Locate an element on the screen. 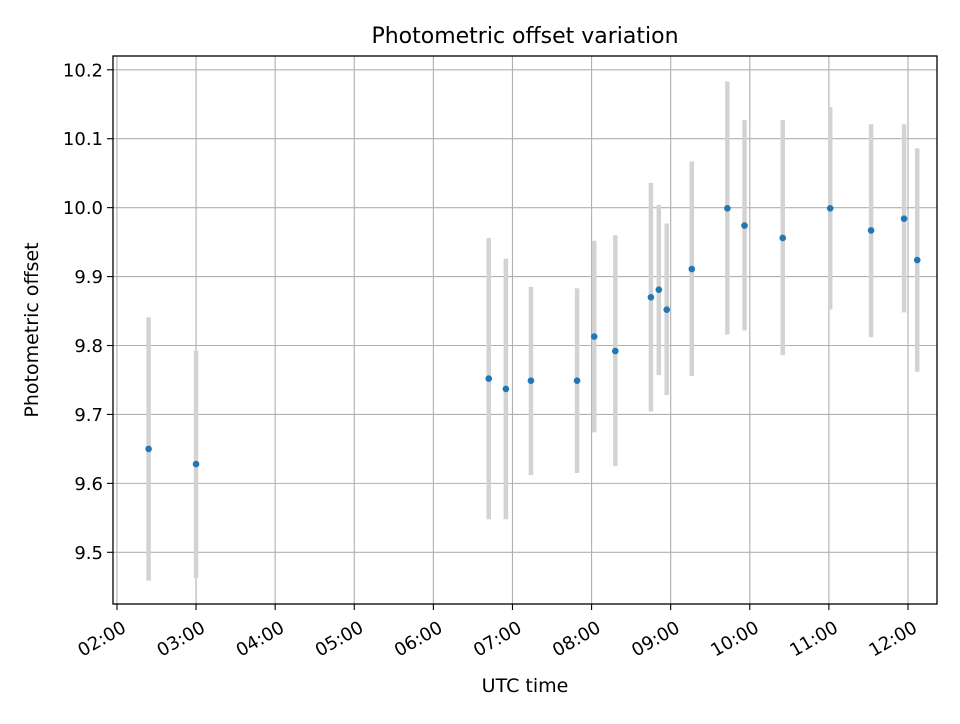 Image resolution: width=960 pixels, height=724 pixels. y-tick-label: 9.7 is located at coordinates (88, 415).